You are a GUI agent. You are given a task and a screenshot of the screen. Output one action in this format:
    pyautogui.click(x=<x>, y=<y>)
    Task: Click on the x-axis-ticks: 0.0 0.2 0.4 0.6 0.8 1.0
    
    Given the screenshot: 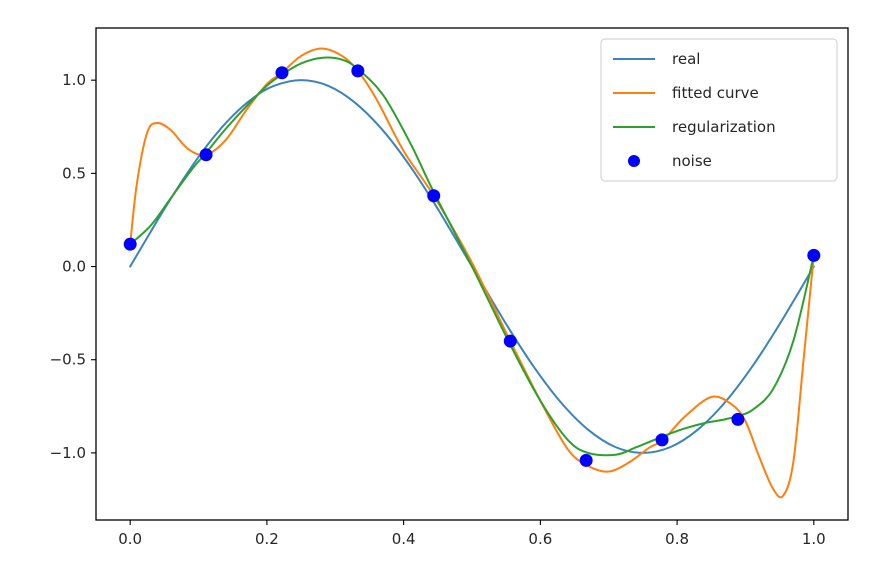 What is the action you would take?
    pyautogui.click(x=472, y=534)
    